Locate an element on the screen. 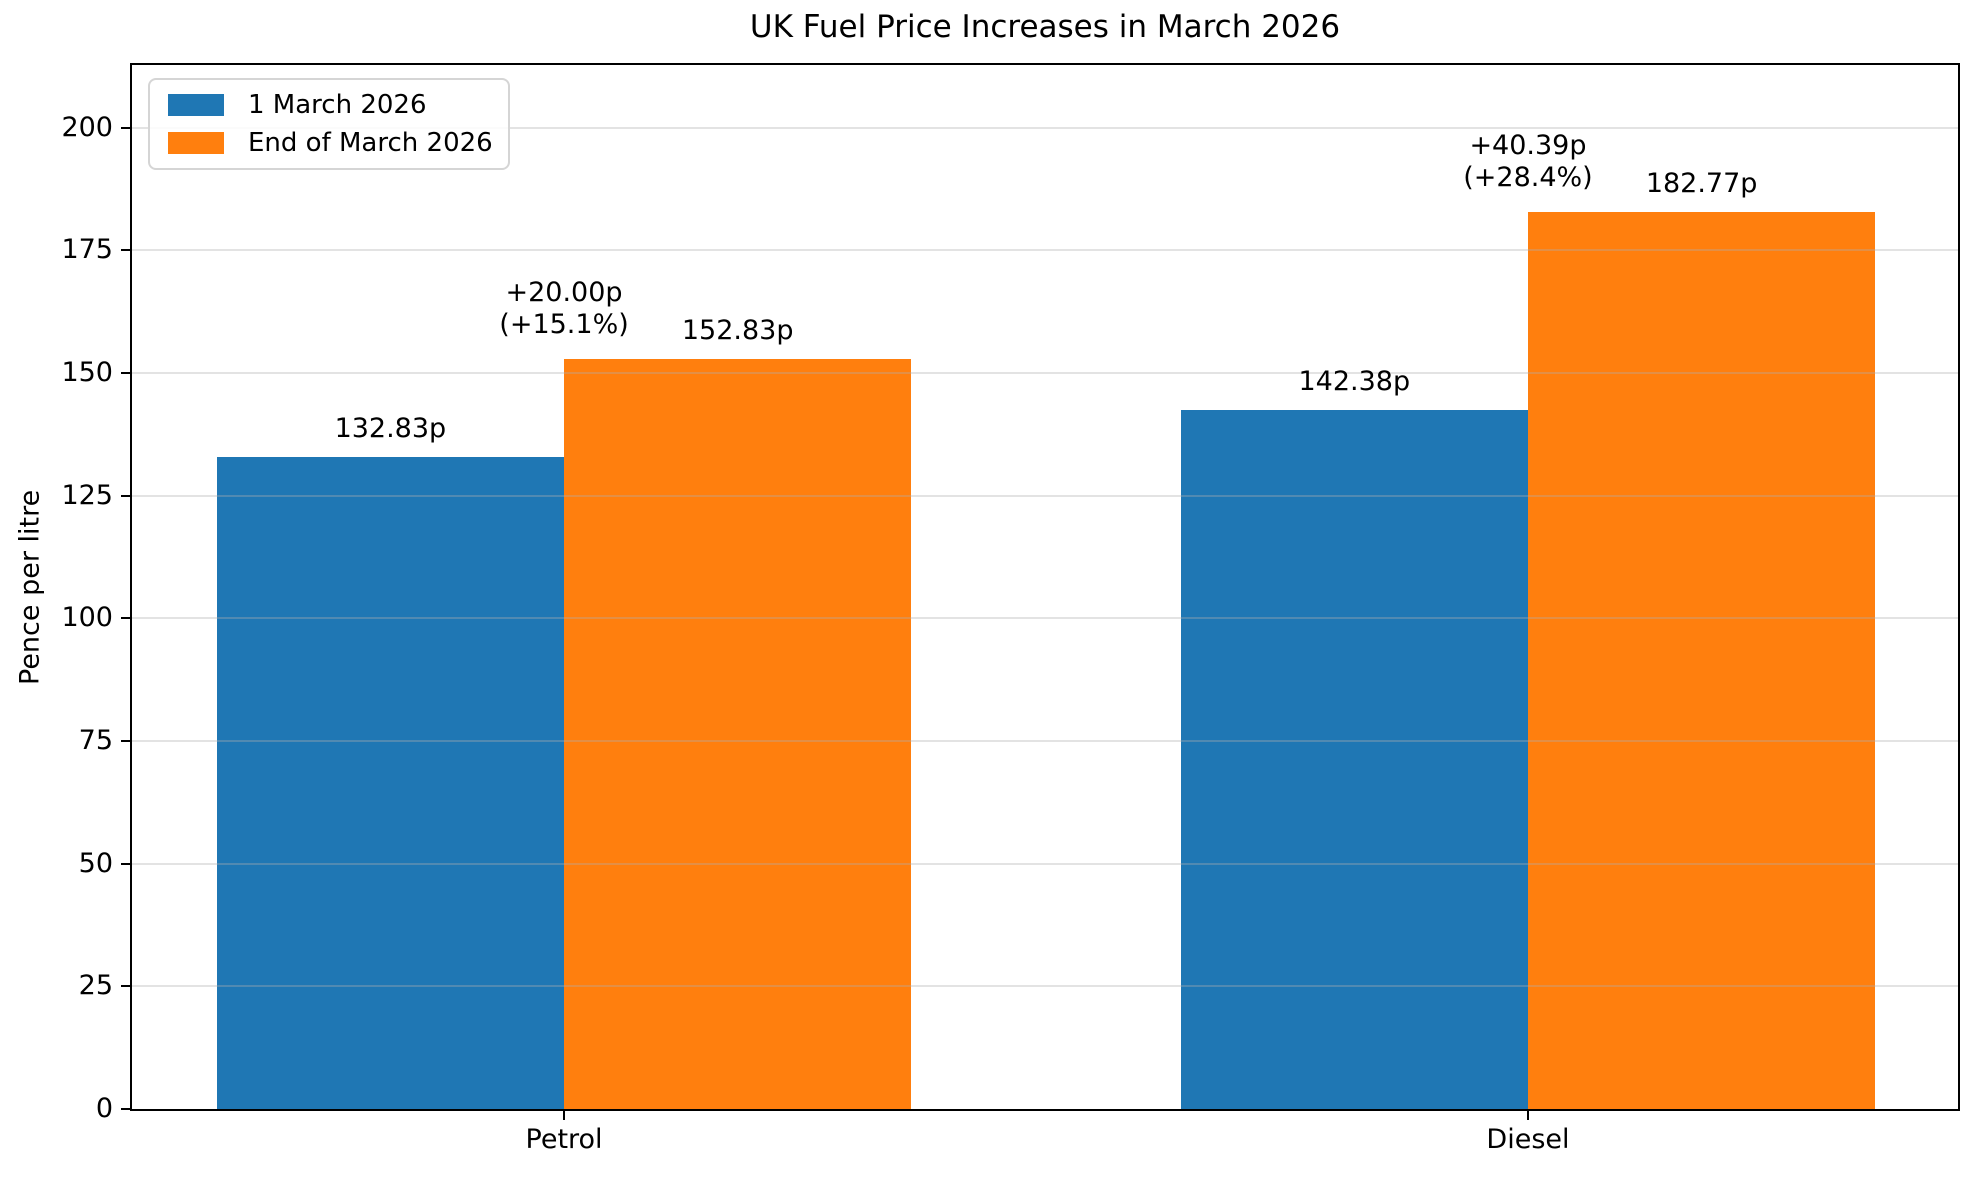 The image size is (1980, 1178). y-tick-label: 150 is located at coordinates (87, 373).